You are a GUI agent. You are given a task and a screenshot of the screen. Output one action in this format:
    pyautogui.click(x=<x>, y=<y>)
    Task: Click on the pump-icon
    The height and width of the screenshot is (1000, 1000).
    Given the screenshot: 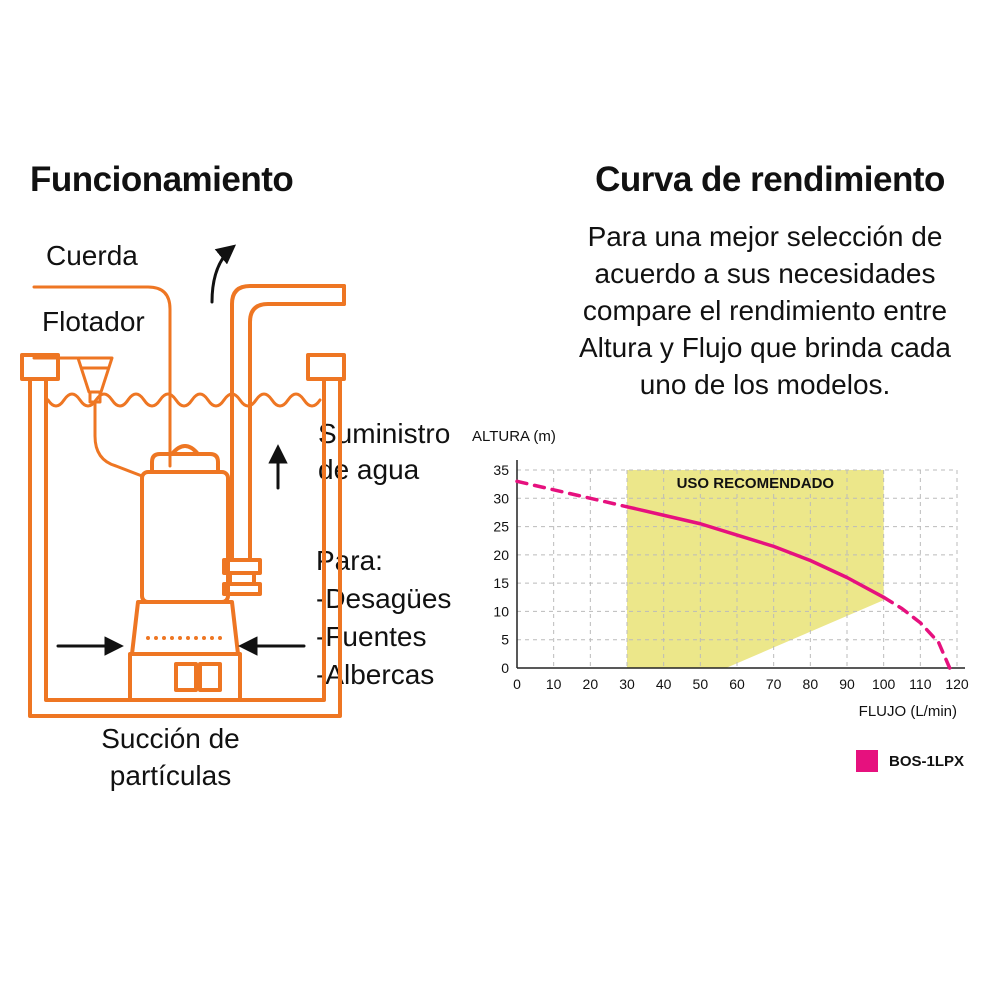 What is the action you would take?
    pyautogui.click(x=185, y=573)
    